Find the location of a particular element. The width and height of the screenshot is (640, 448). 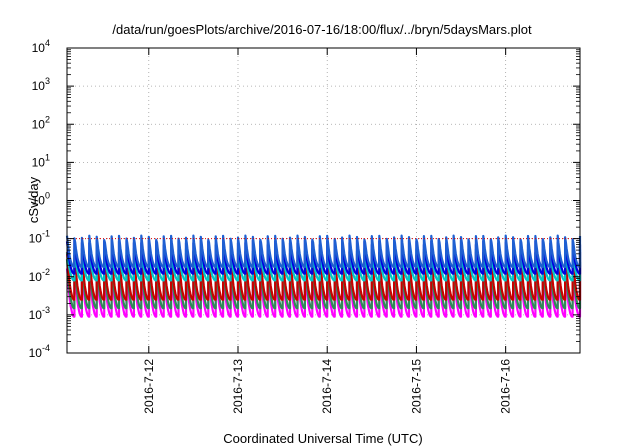

x-axis-label: Coordinated Universal Time (UTC) is located at coordinates (322, 438).